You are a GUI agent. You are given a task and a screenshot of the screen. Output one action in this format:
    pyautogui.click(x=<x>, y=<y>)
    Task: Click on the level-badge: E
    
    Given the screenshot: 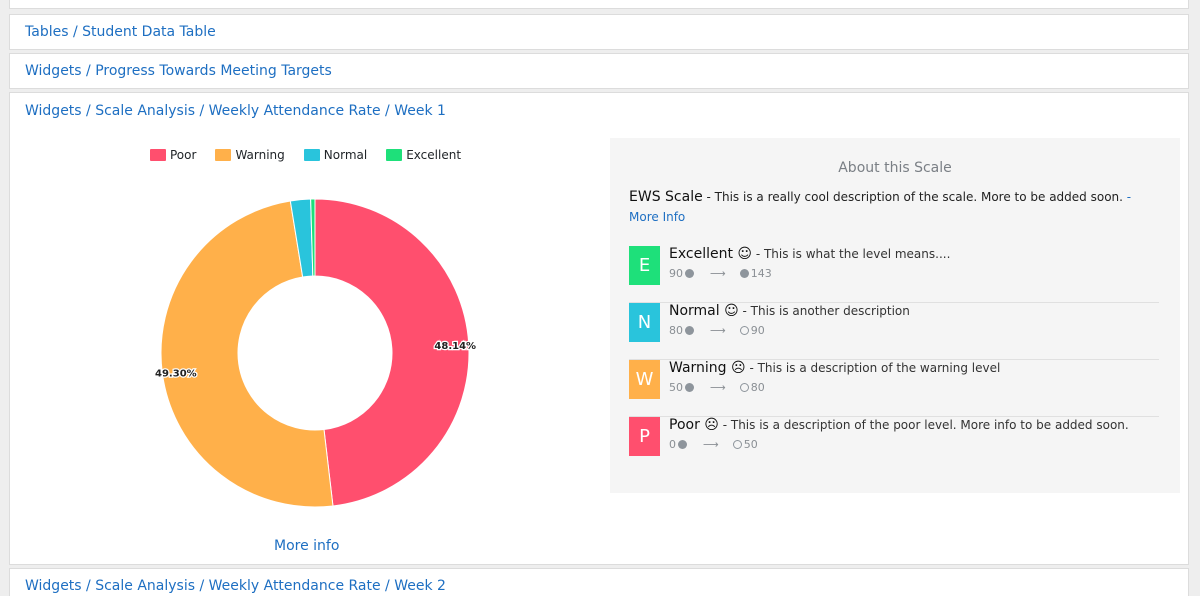 What is the action you would take?
    pyautogui.click(x=644, y=265)
    